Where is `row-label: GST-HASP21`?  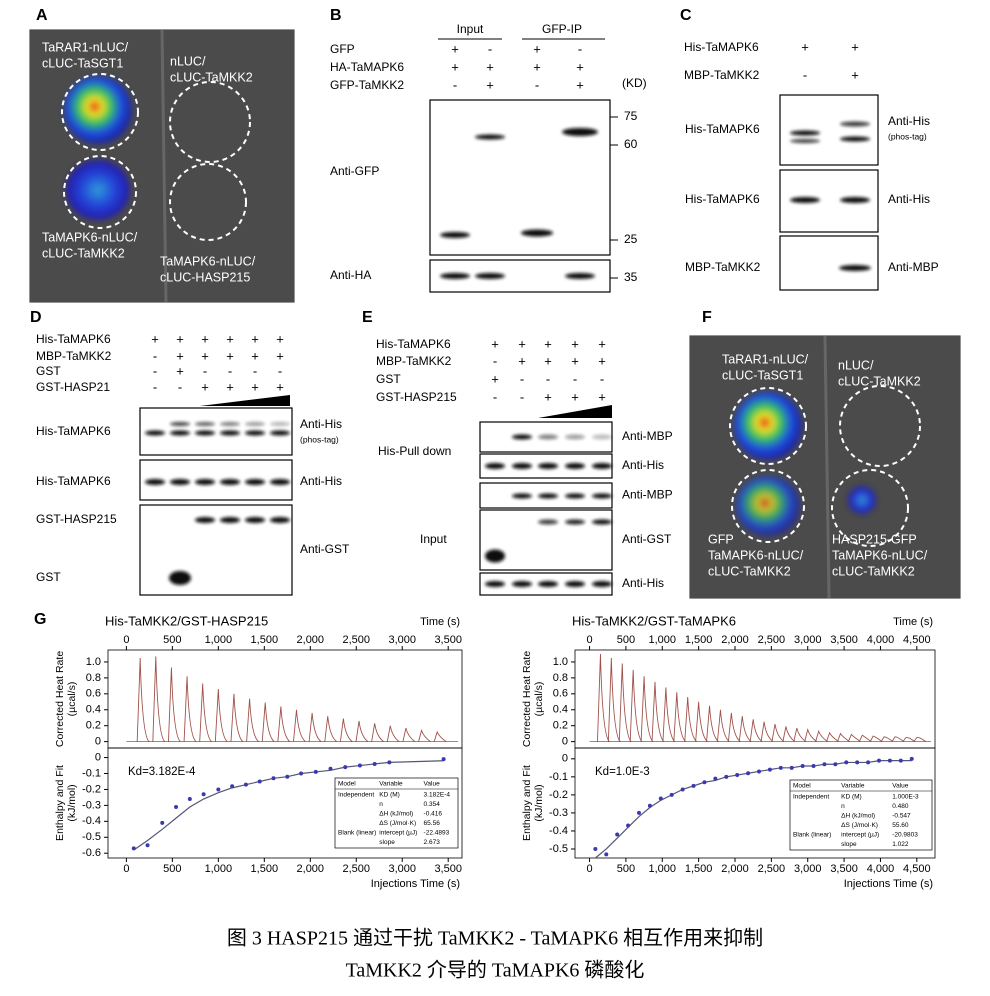
row-label: GST-HASP21 is located at coordinates (73, 387).